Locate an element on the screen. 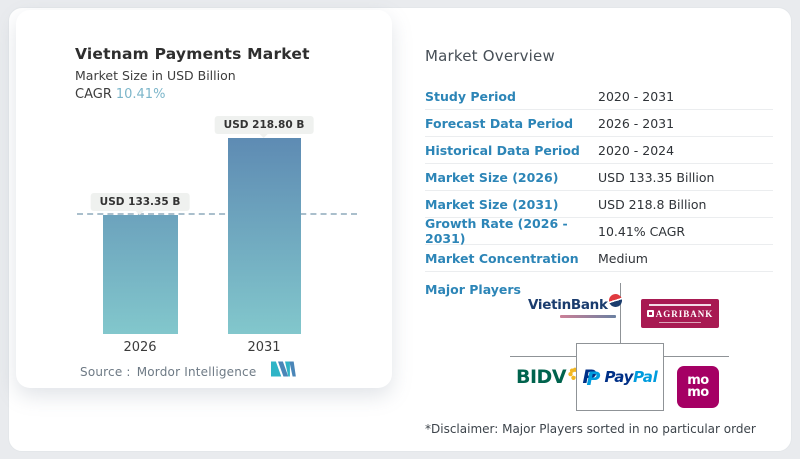 The image size is (800, 459). row-value: USD 133.35 Billion is located at coordinates (656, 177).